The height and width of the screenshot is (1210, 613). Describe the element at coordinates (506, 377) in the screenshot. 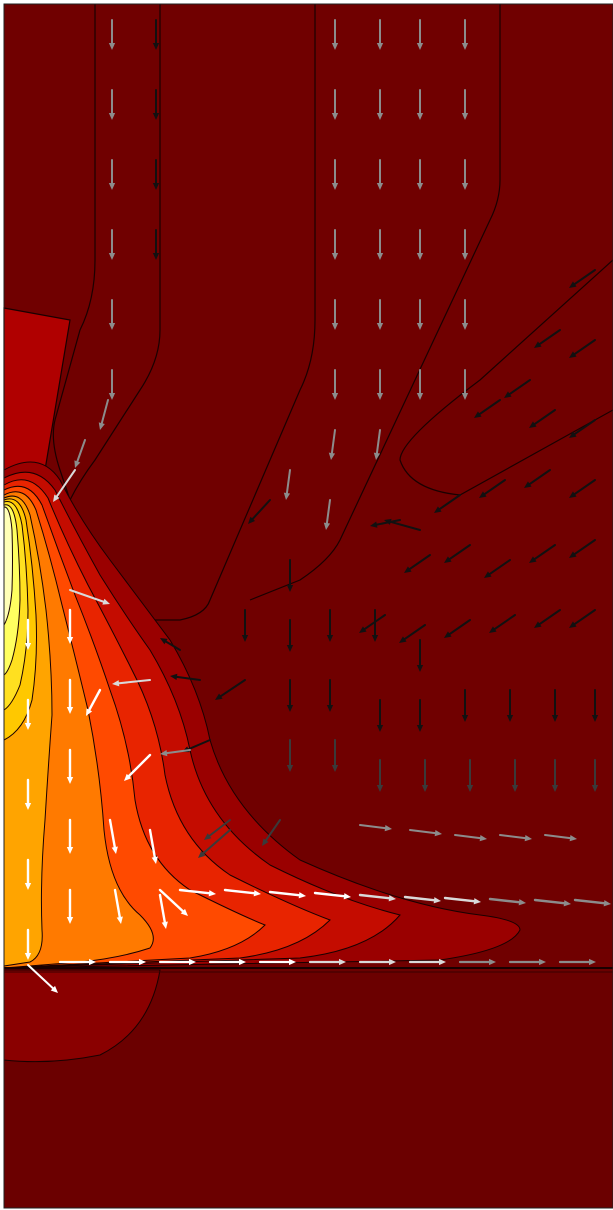

I see `right-pocket` at that location.